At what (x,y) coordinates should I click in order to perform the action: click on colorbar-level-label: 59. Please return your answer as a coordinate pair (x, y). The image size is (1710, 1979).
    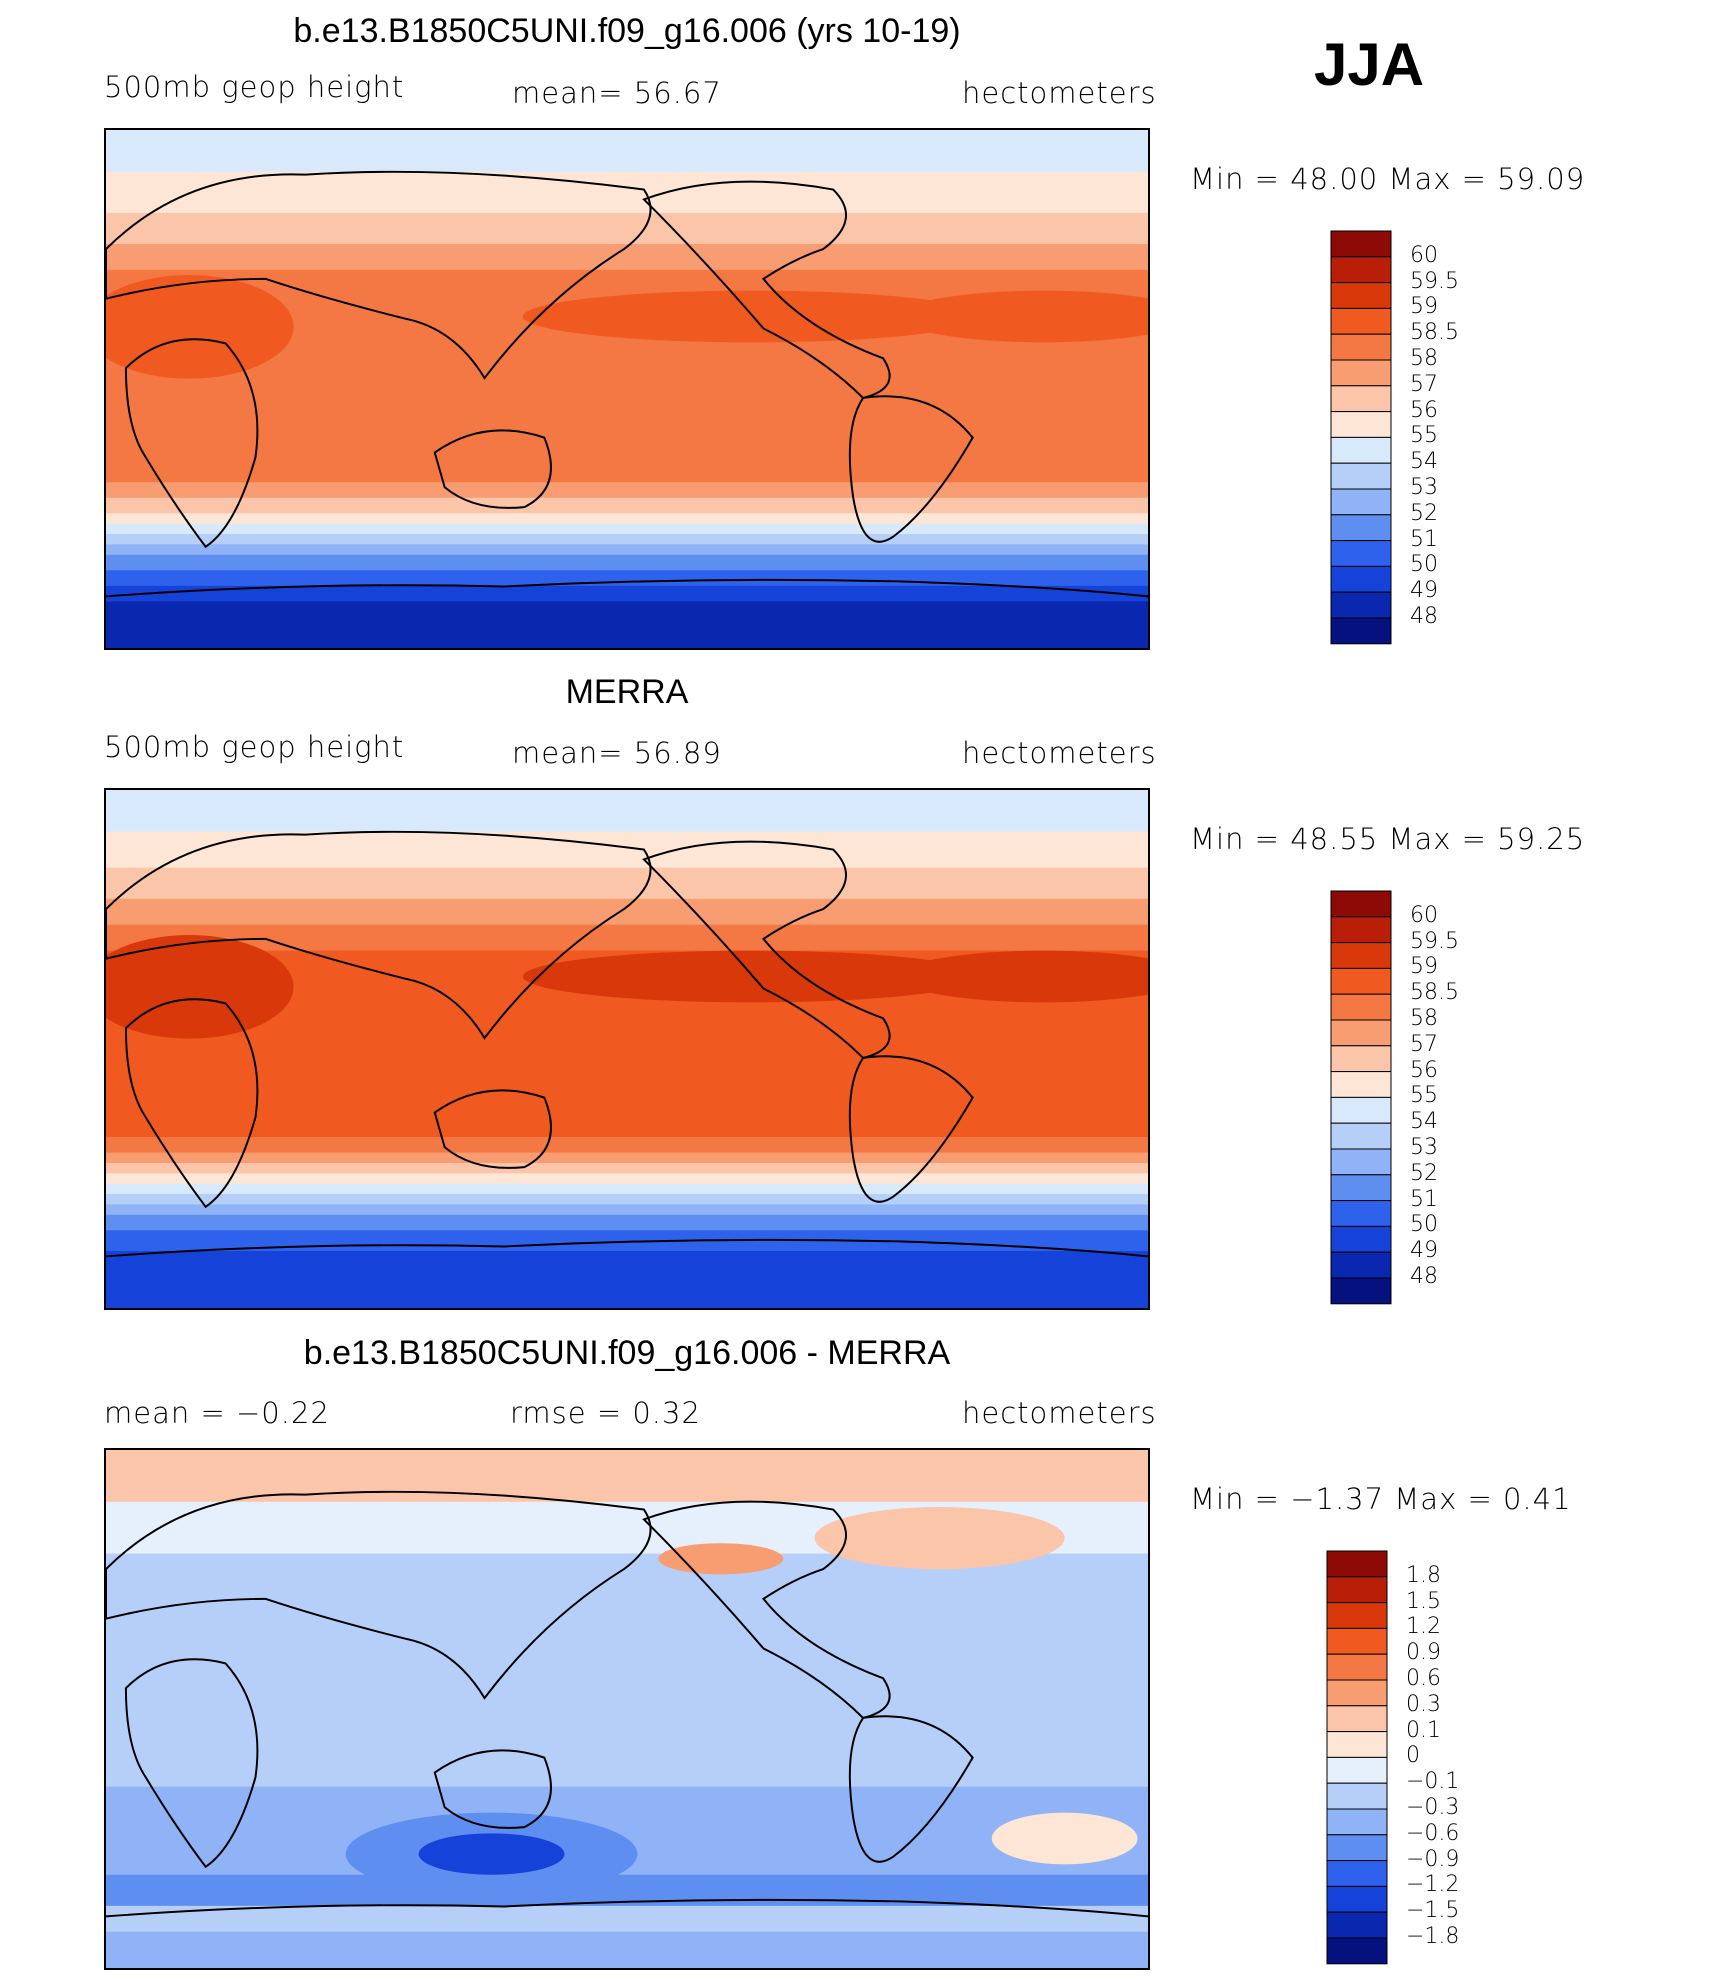
    Looking at the image, I should click on (1424, 967).